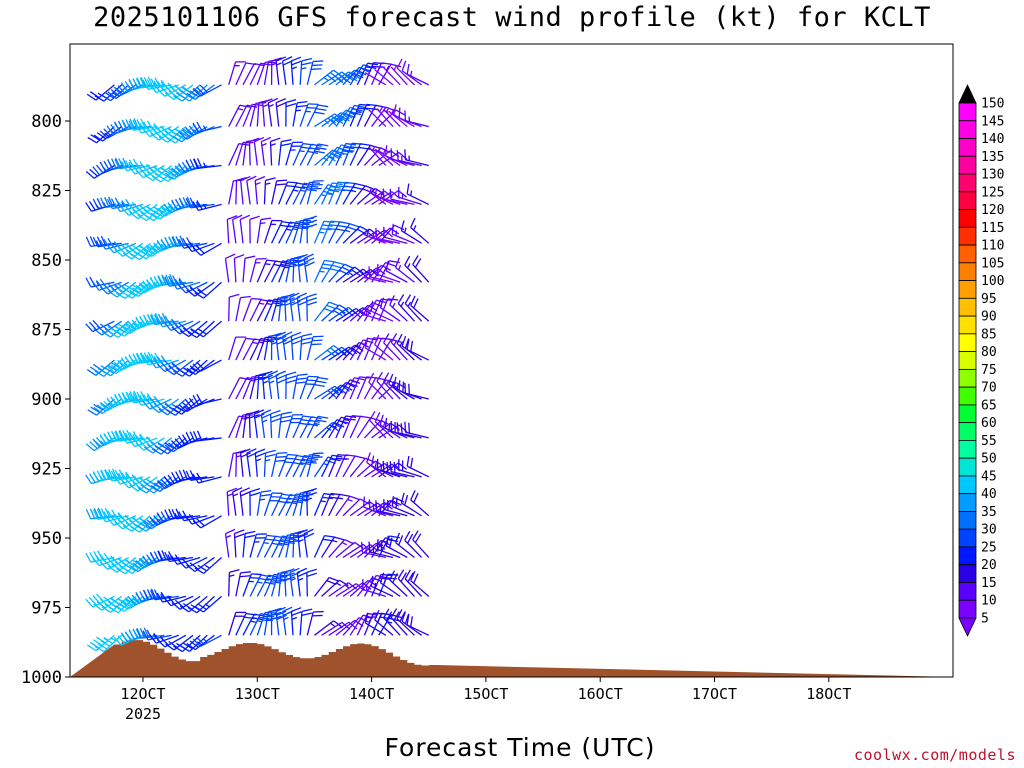 Image resolution: width=1024 pixels, height=768 pixels. What do you see at coordinates (992, 121) in the screenshot?
I see `colorbar-tick-label: 145` at bounding box center [992, 121].